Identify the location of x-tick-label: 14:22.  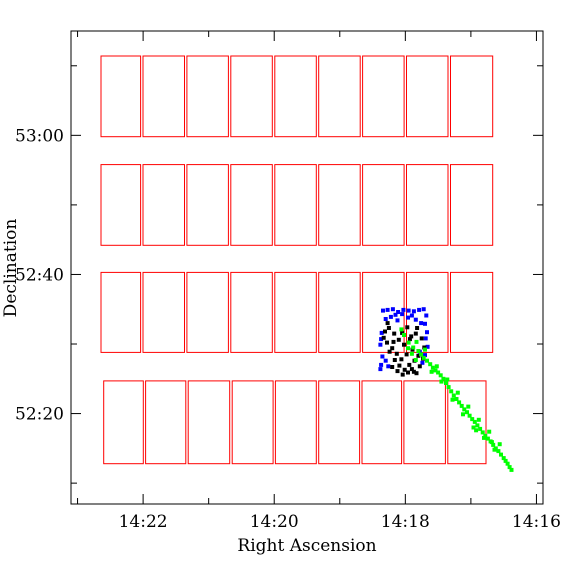
(143, 522).